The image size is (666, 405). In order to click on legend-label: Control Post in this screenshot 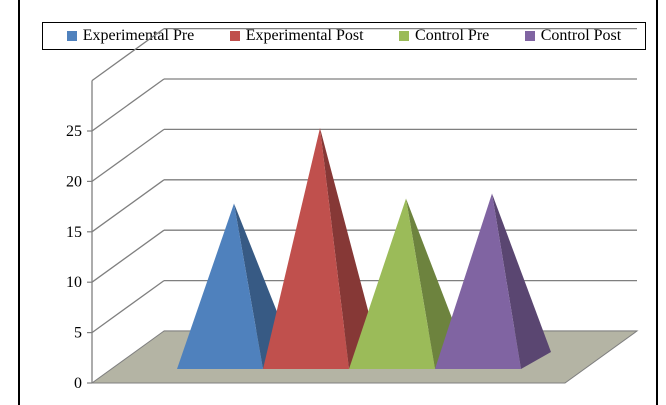, I will do `click(581, 35)`.